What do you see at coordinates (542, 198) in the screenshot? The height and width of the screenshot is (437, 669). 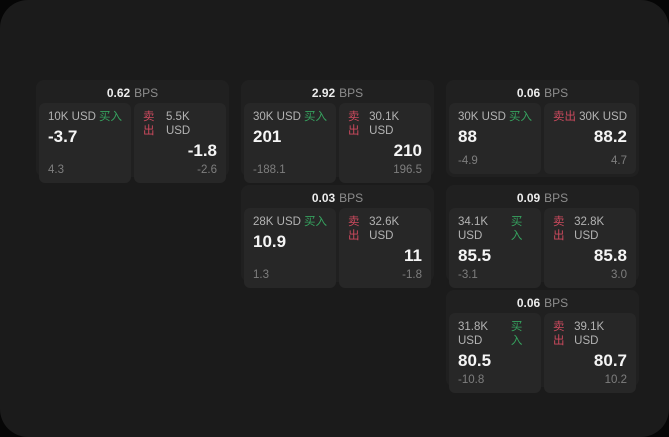 I see `spread-header: 0.09 BPS` at bounding box center [542, 198].